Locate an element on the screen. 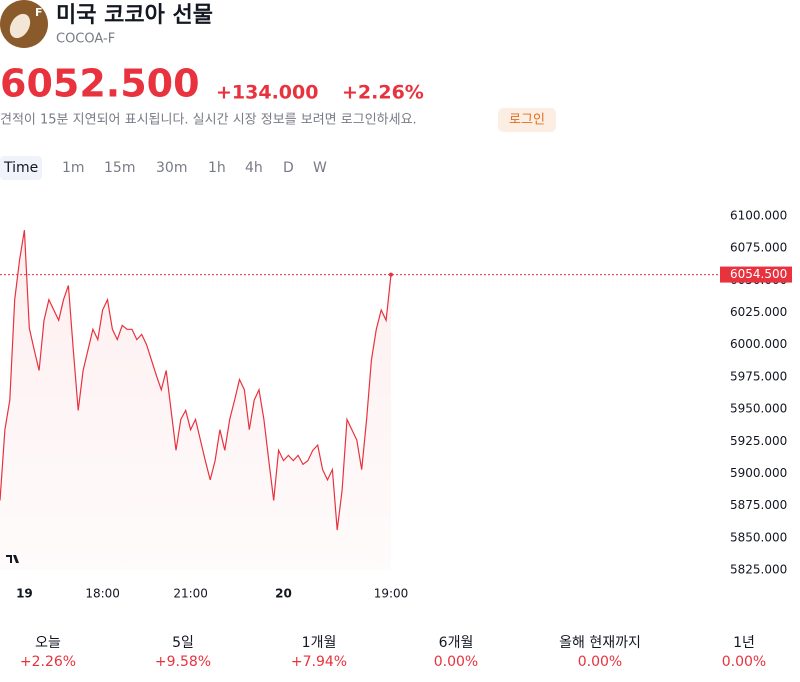 The width and height of the screenshot is (800, 682). period-change: +9.58% is located at coordinates (183, 662).